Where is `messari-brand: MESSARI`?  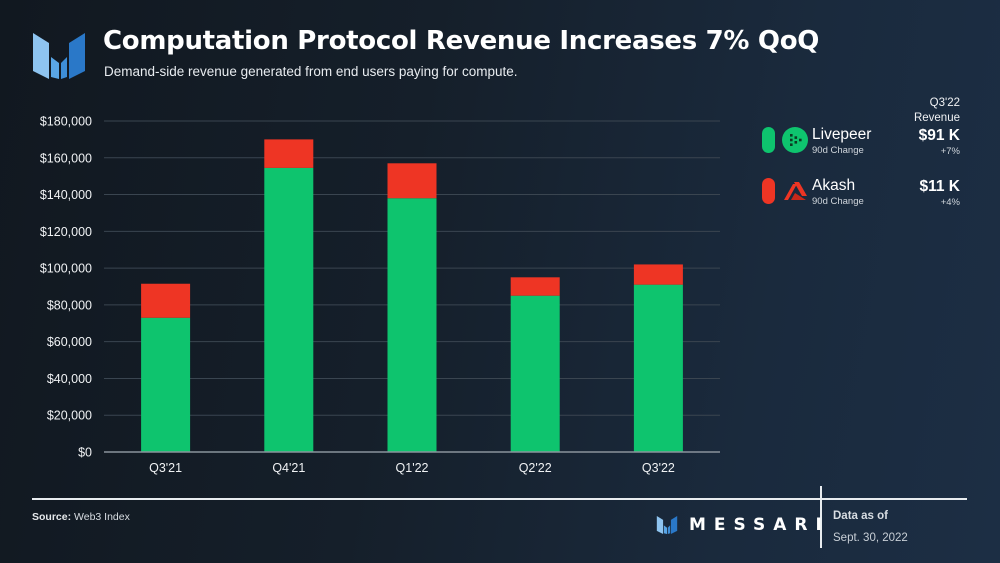
messari-brand: MESSARI is located at coordinates (742, 525).